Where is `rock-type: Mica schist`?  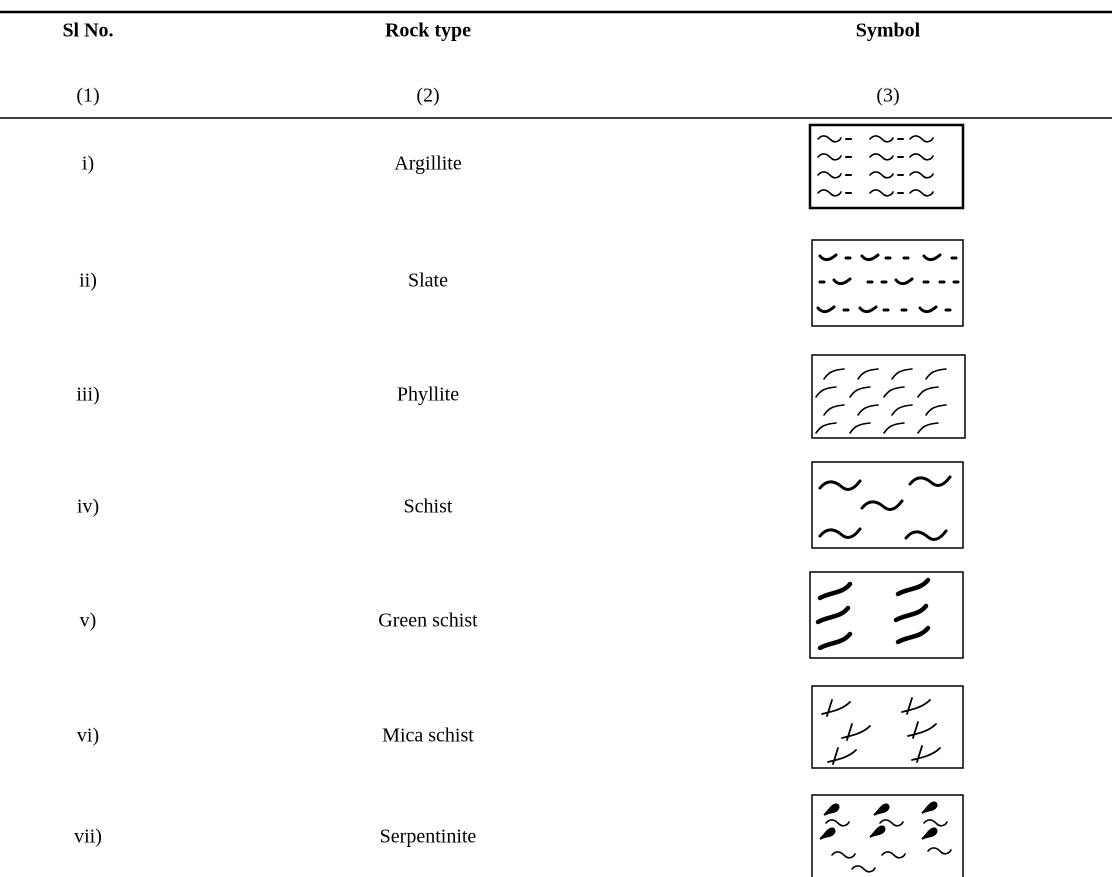
rock-type: Mica schist is located at coordinates (428, 736).